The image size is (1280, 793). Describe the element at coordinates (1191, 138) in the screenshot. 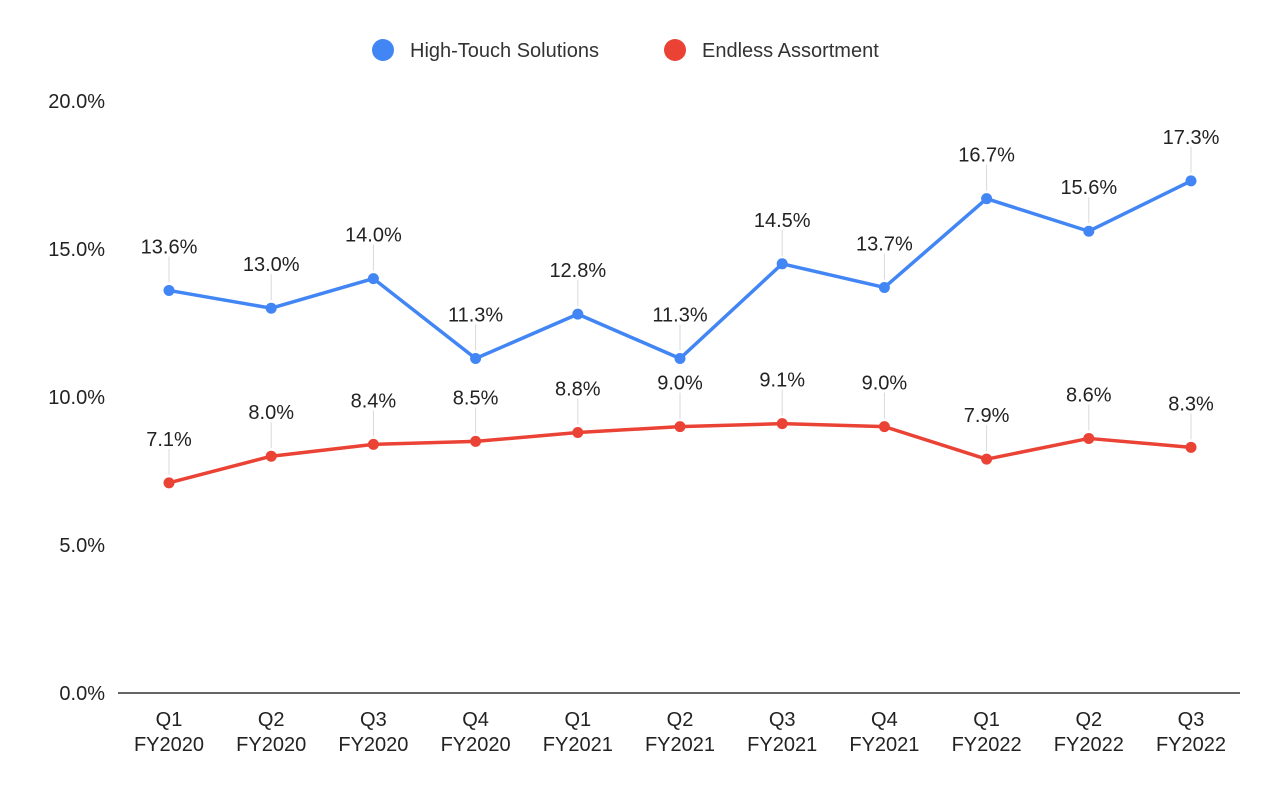

I see `data-label: 17.3%` at that location.